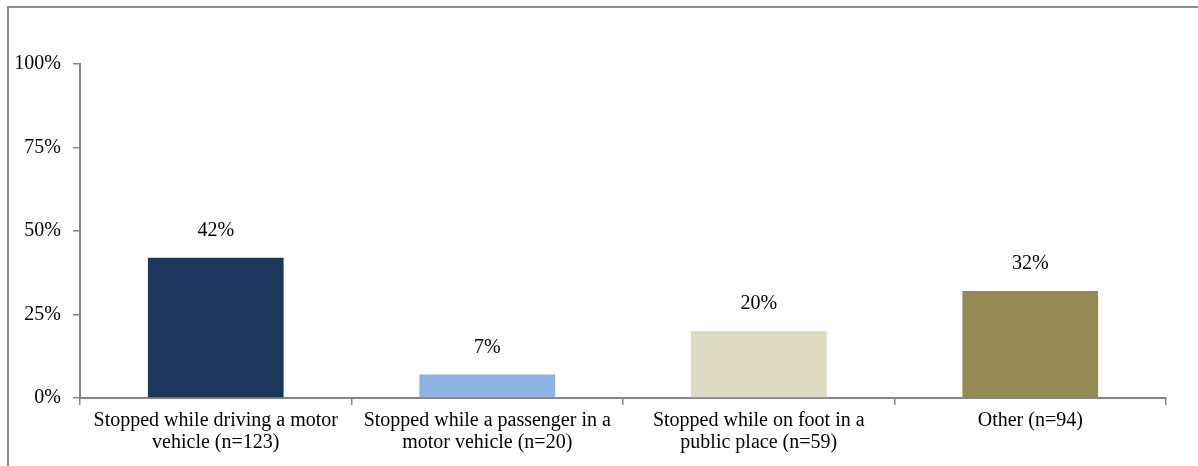  I want to click on y-tick-label: 0%, so click(47, 396).